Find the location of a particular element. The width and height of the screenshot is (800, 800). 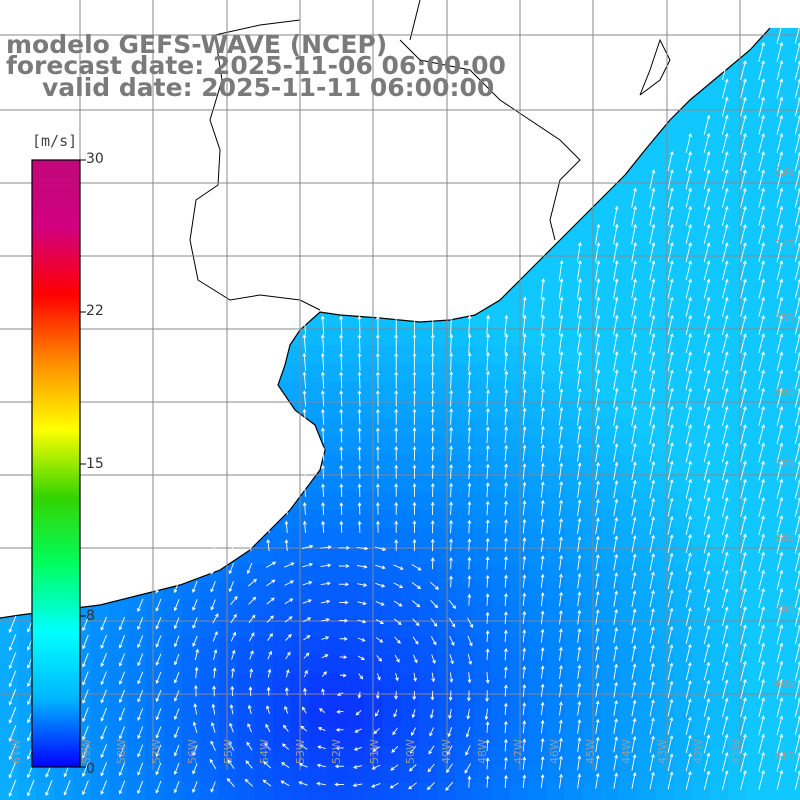

lat-label: 40S is located at coordinates (784, 683).